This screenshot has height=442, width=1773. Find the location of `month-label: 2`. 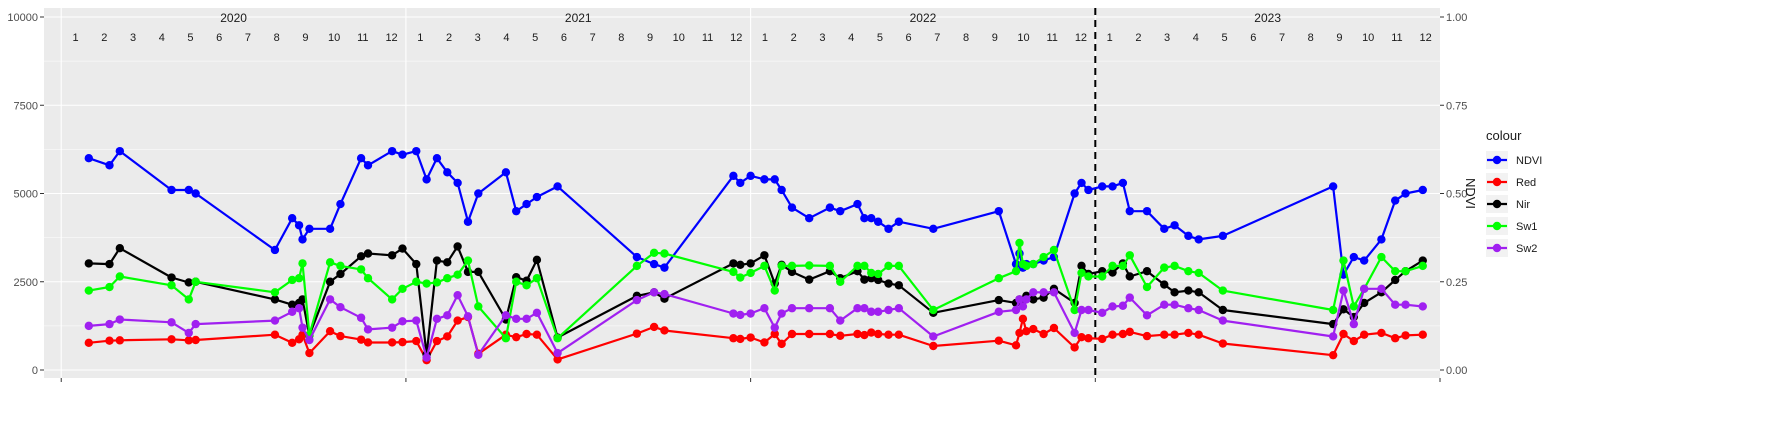

month-label: 2 is located at coordinates (794, 38).